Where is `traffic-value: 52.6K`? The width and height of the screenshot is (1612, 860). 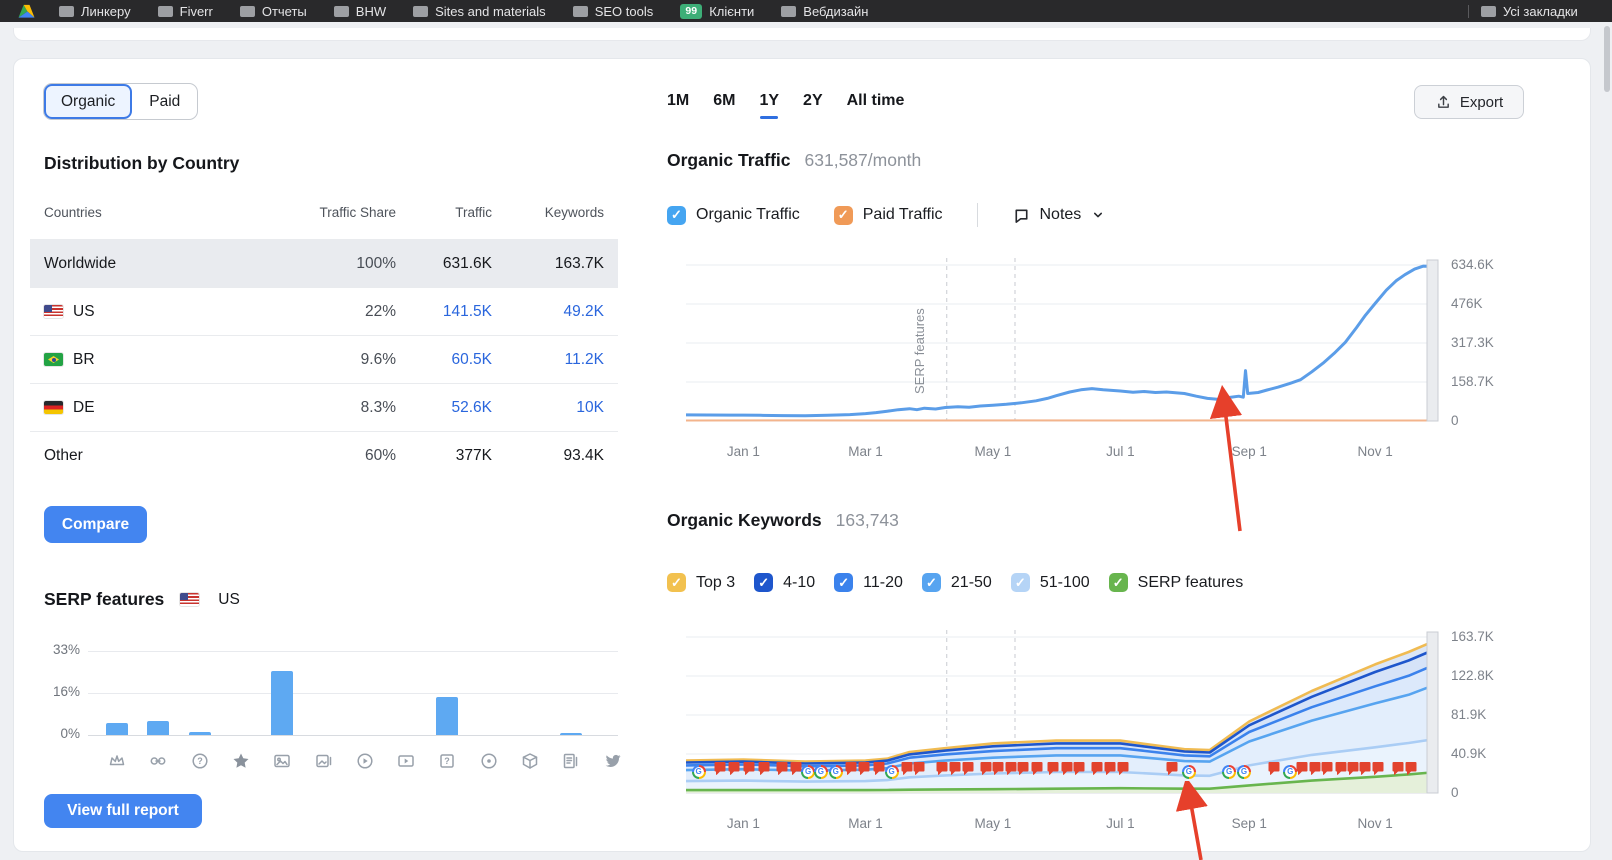 traffic-value: 52.6K is located at coordinates (471, 407).